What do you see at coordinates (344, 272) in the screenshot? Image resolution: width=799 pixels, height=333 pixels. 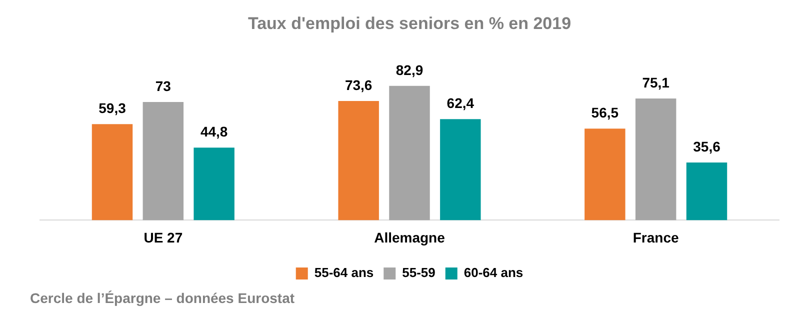 I see `legend-label: 55-64 ans` at bounding box center [344, 272].